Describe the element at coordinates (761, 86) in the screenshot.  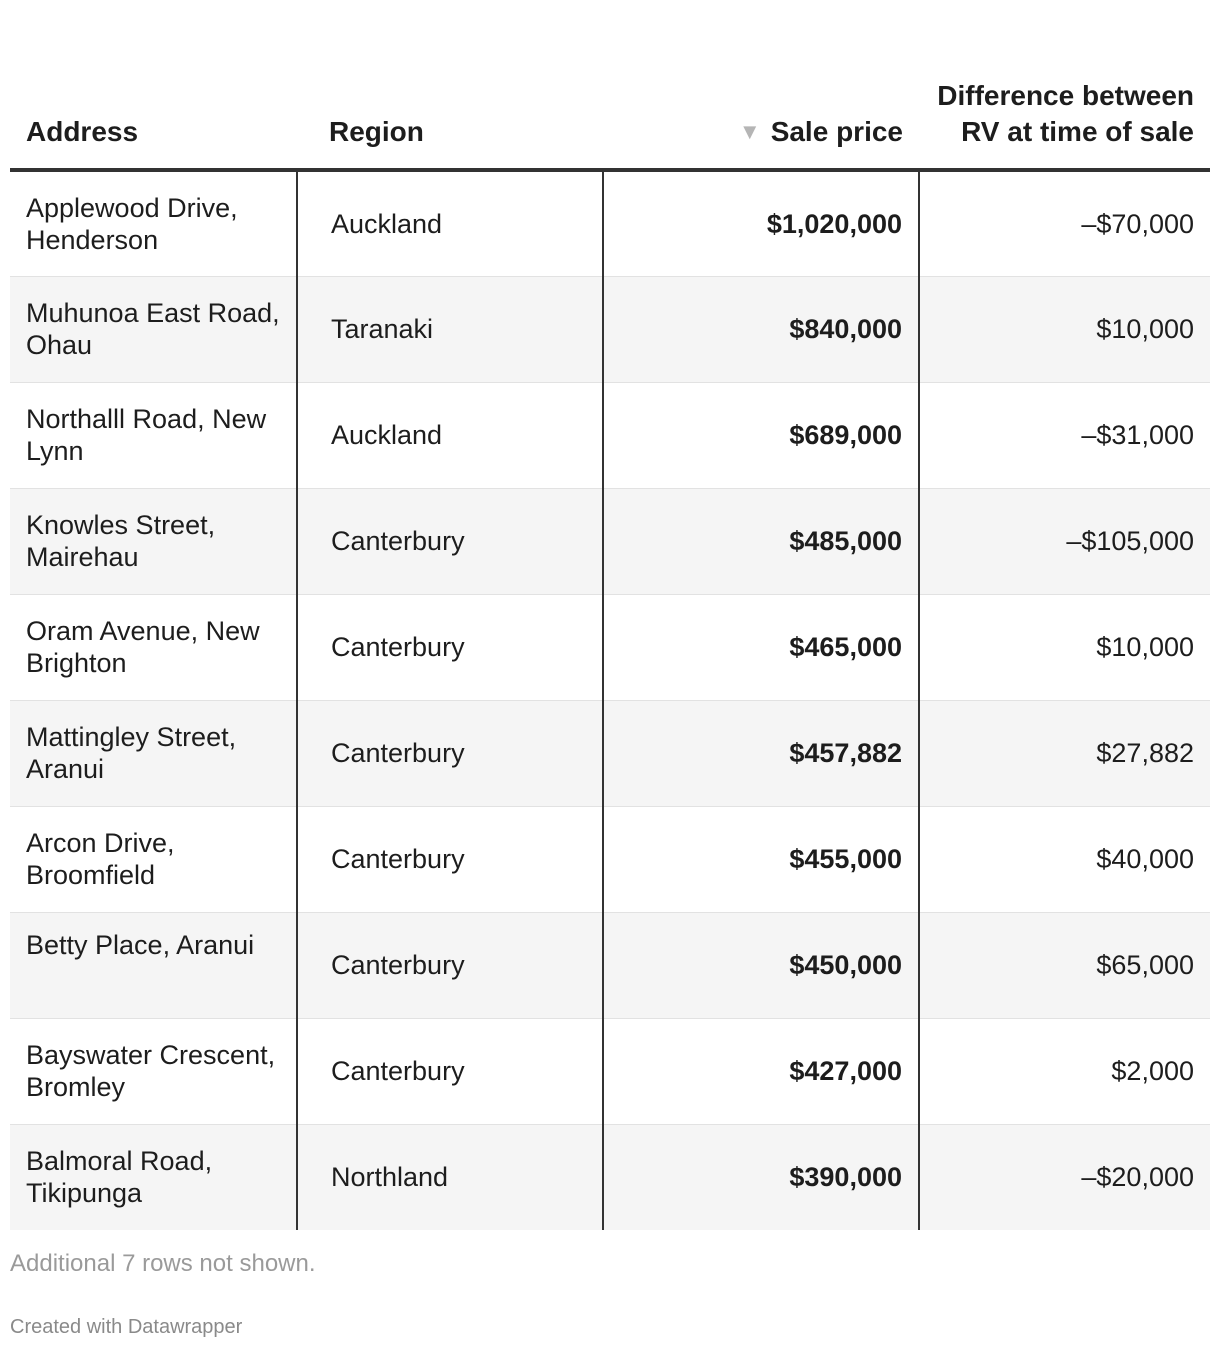
I see `column-header-sale-price: ▼ Sale price` at that location.